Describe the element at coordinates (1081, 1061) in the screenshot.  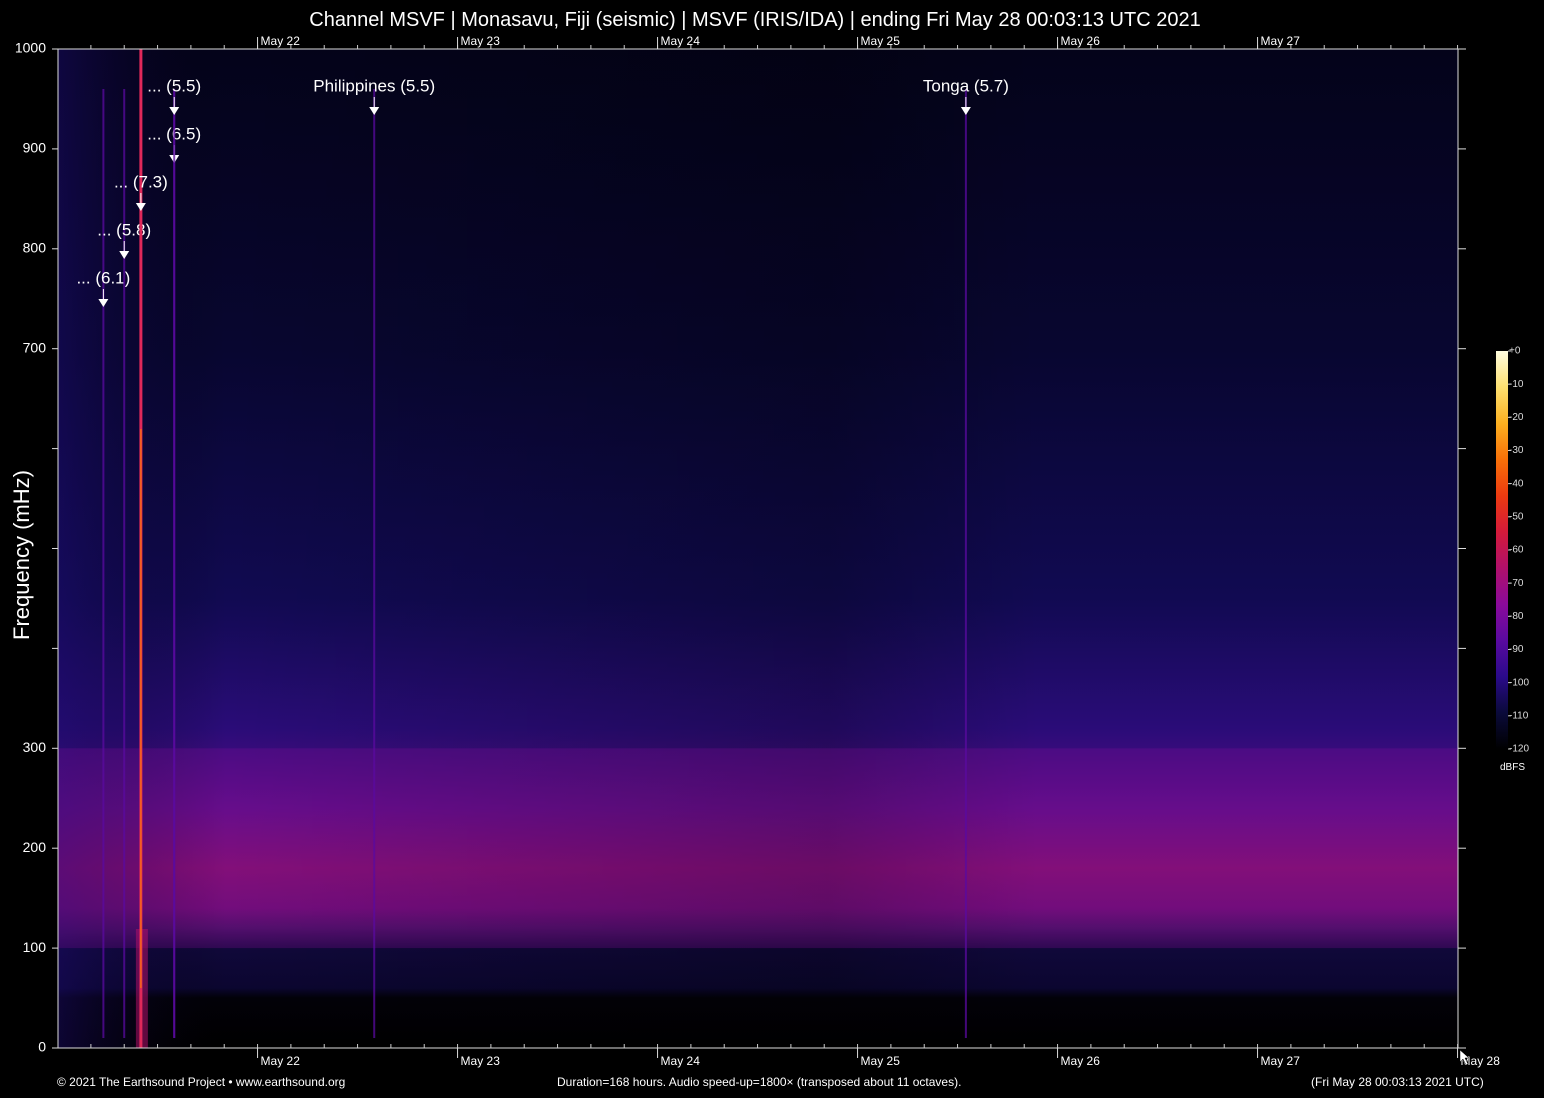
I see `x-tick-label-bottom-4: May 26` at that location.